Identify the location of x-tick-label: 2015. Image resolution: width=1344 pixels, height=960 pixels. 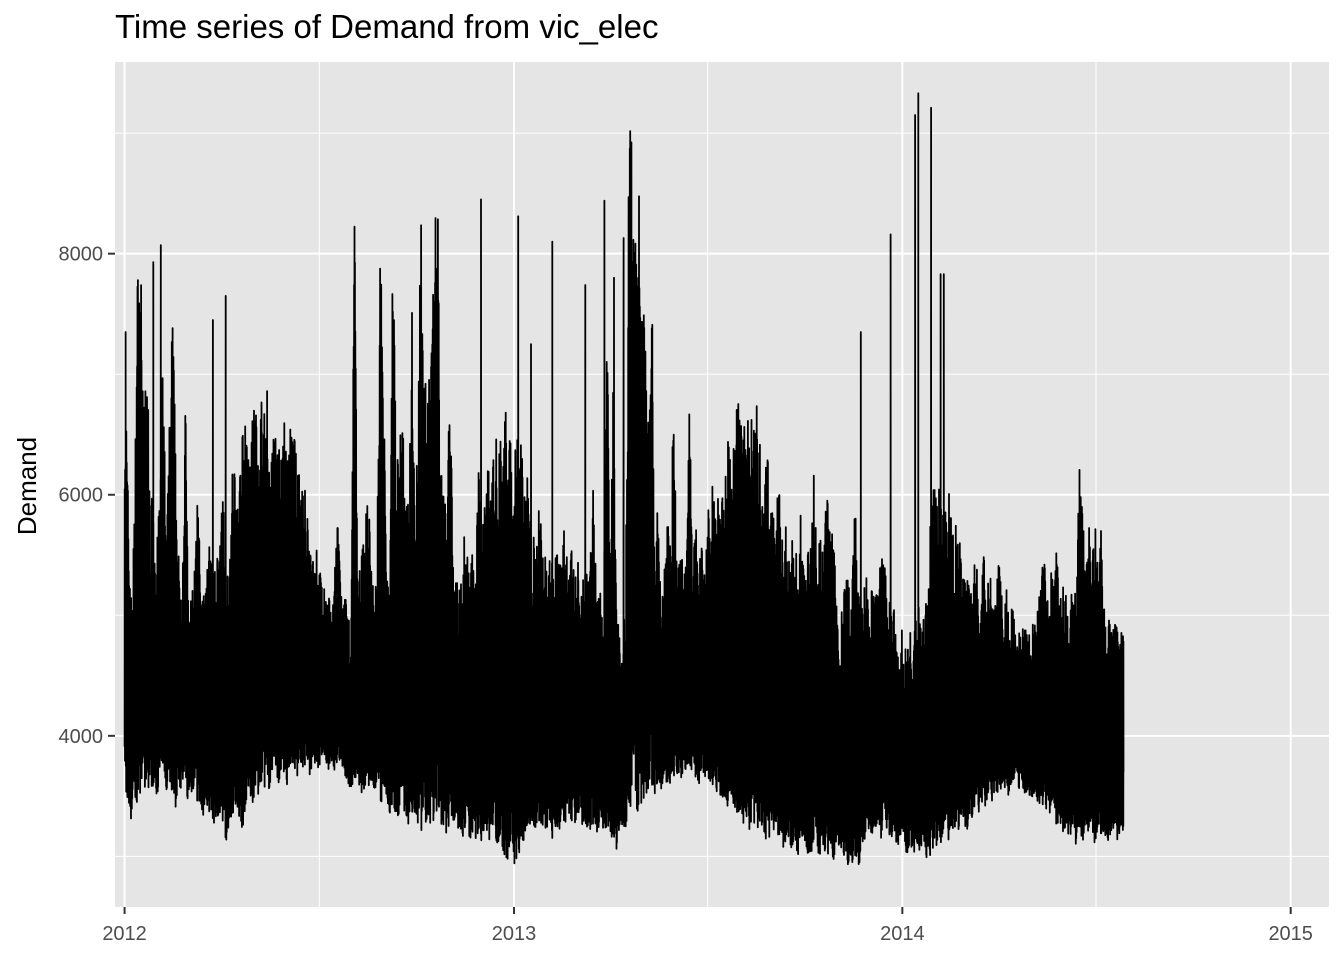
(1290, 934).